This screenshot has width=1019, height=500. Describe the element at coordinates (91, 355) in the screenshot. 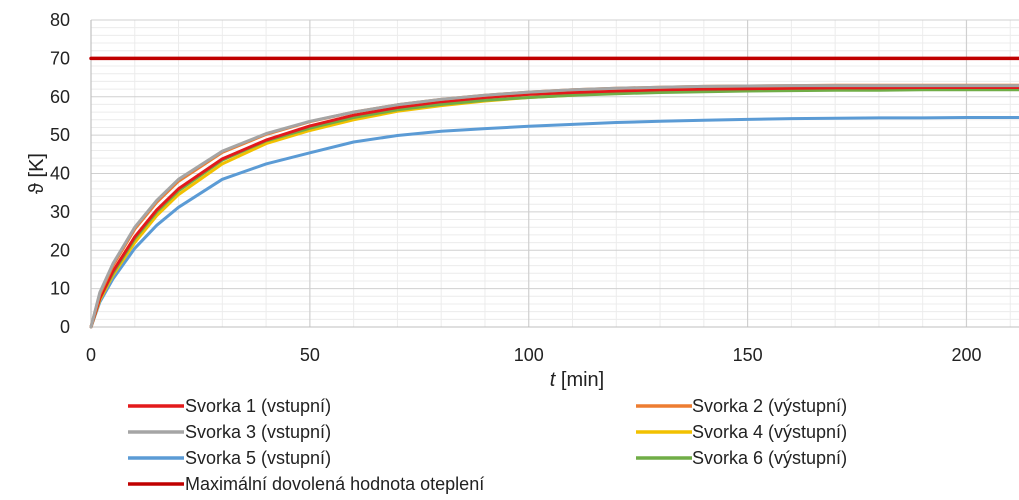

I see `x-tick-label: 0` at that location.